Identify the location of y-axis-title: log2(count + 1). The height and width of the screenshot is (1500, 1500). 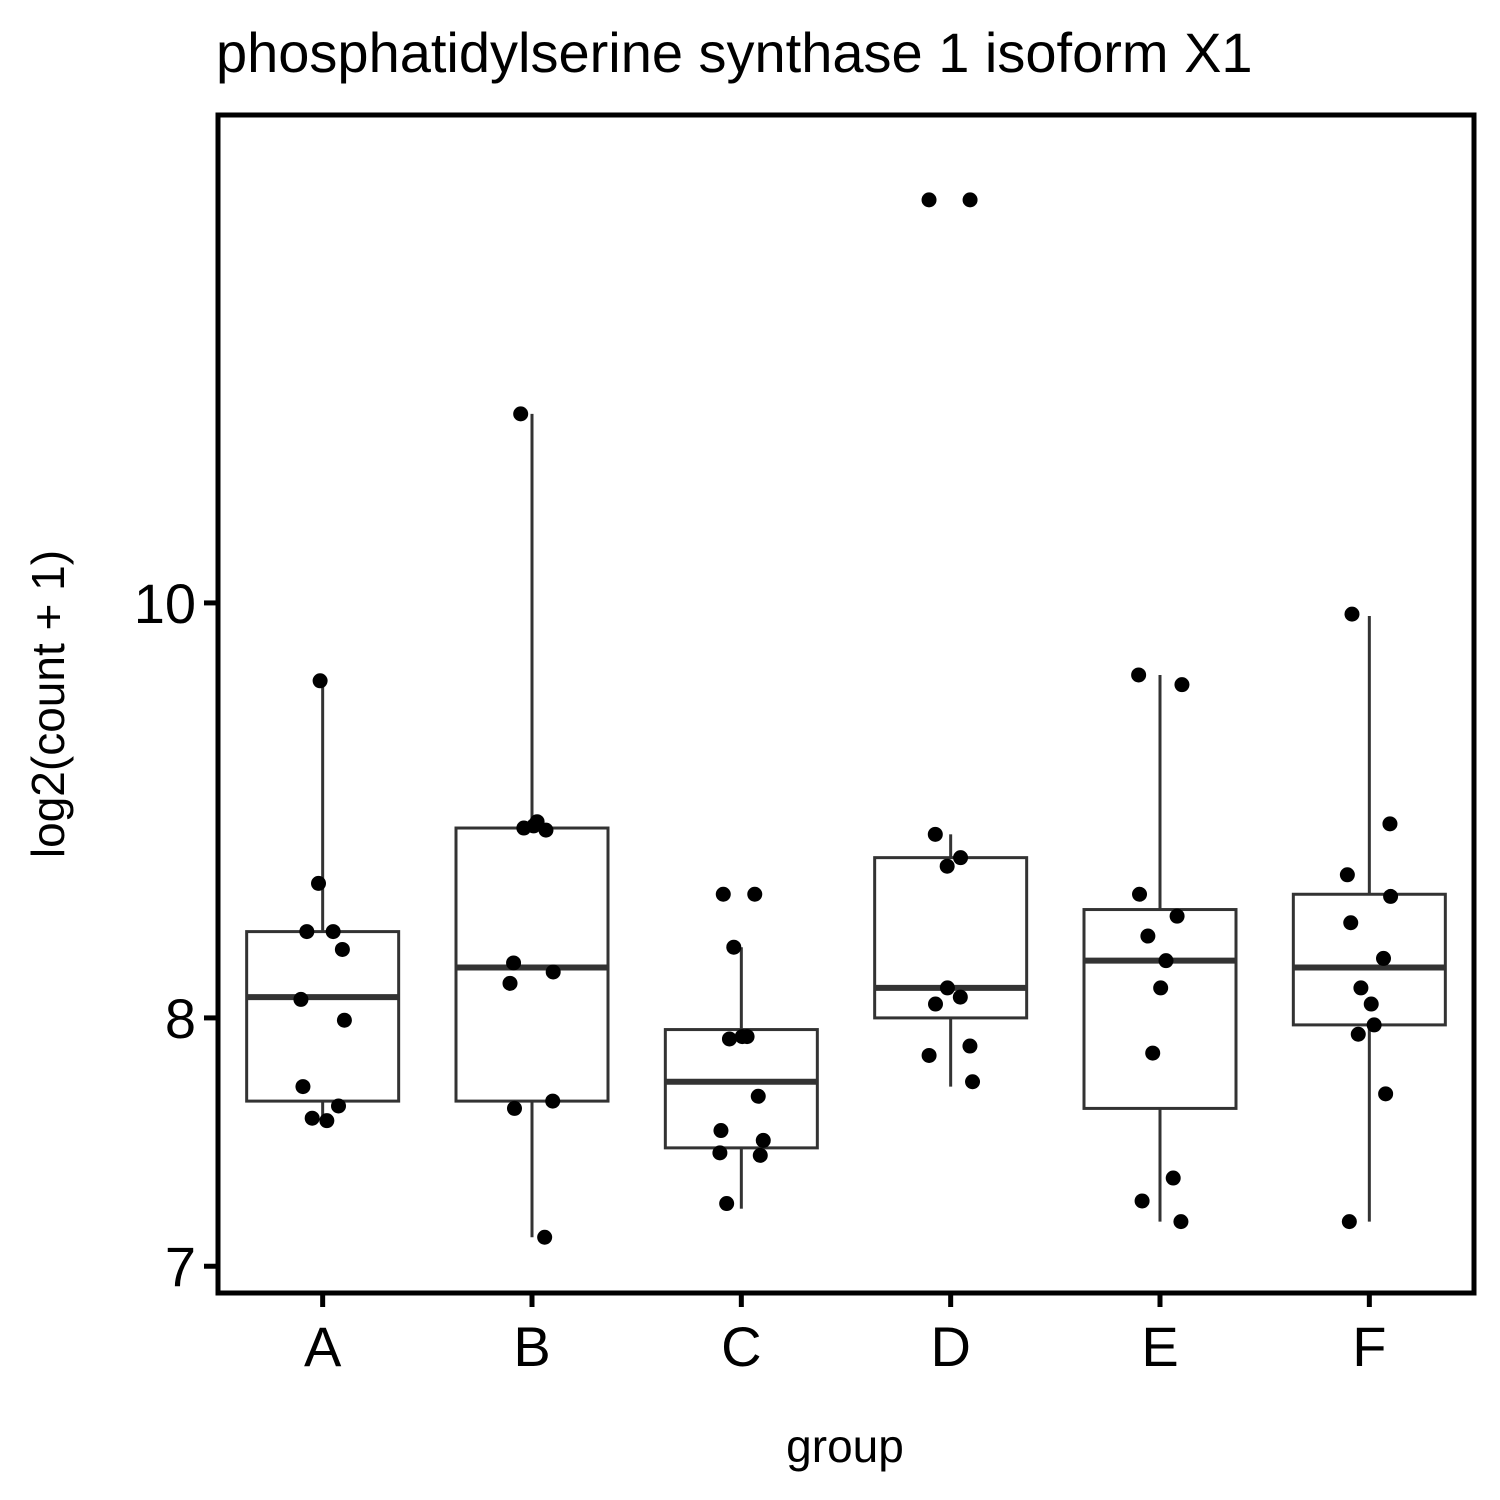
(48, 704).